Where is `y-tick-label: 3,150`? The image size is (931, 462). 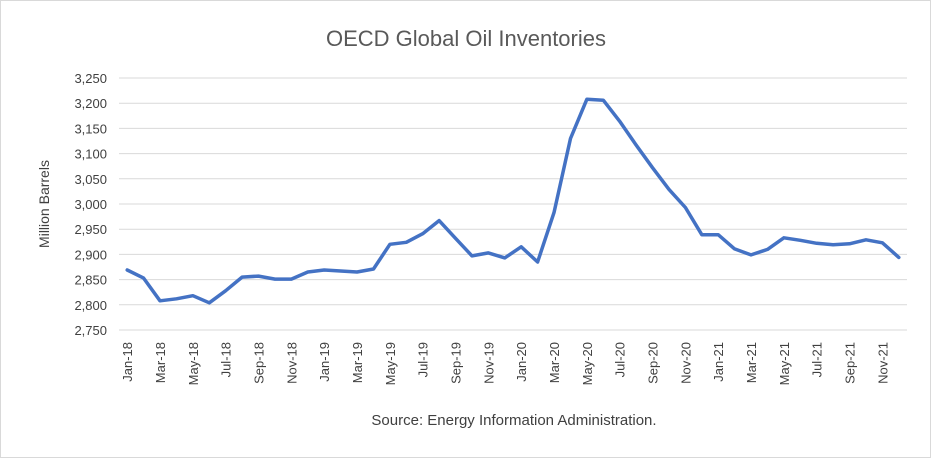 y-tick-label: 3,150 is located at coordinates (90, 128).